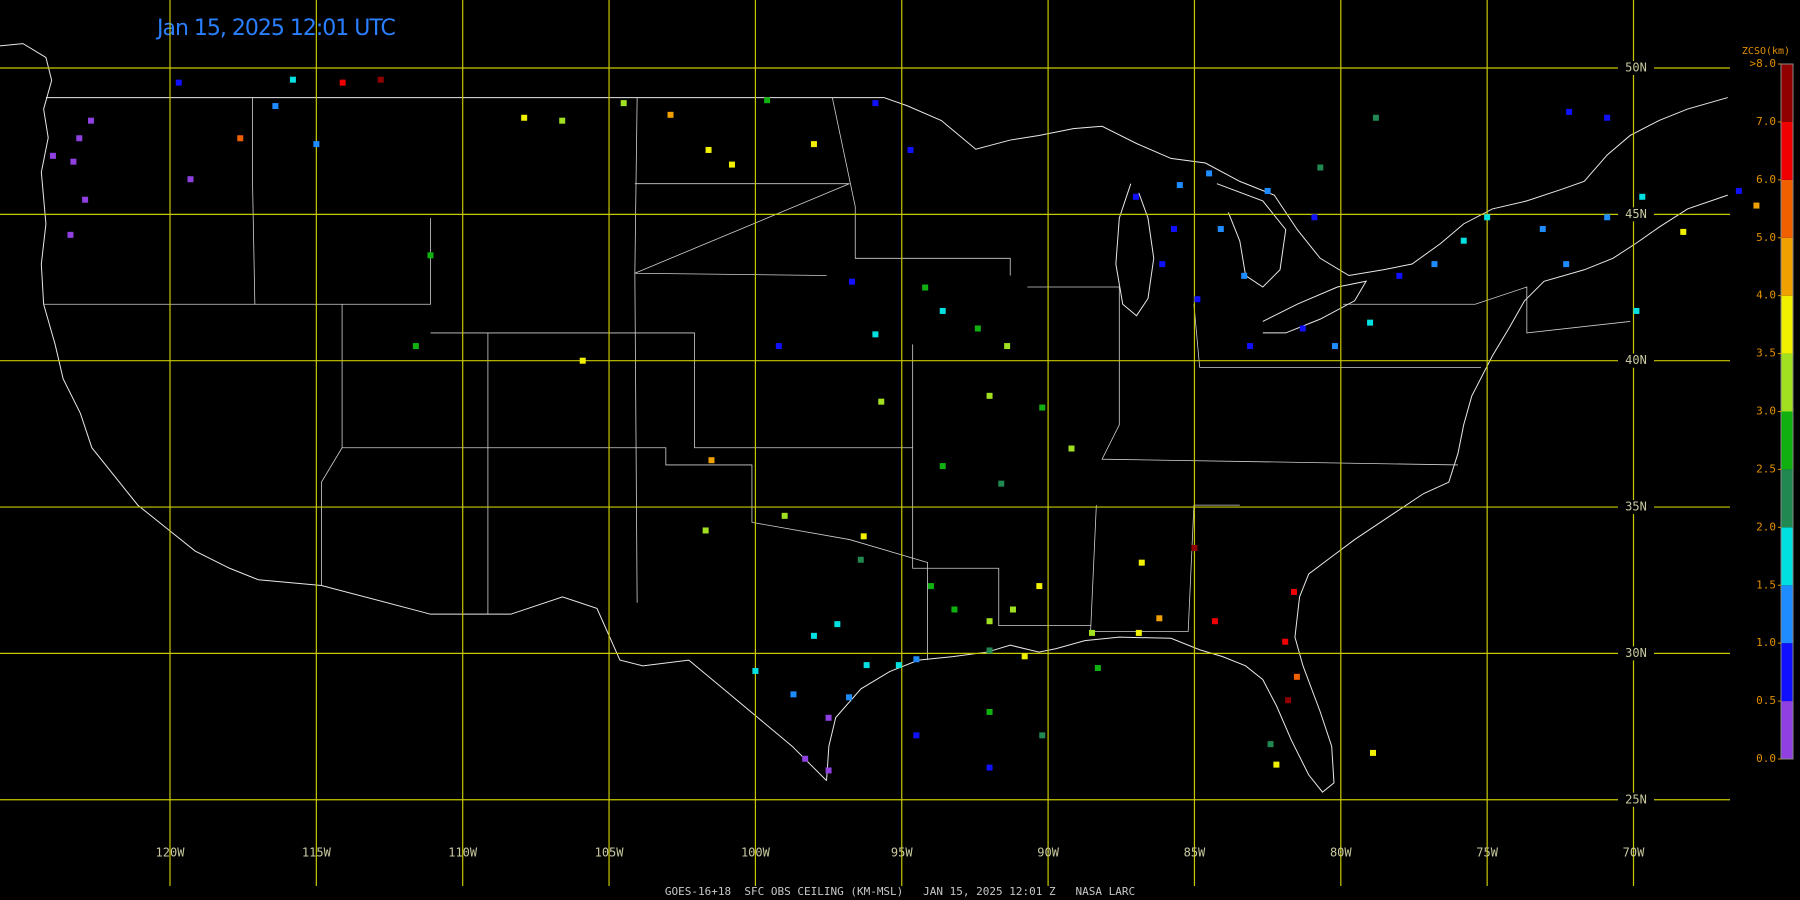 The image size is (1800, 900). Describe the element at coordinates (1766, 121) in the screenshot. I see `colorbar-label: 7.0` at that location.